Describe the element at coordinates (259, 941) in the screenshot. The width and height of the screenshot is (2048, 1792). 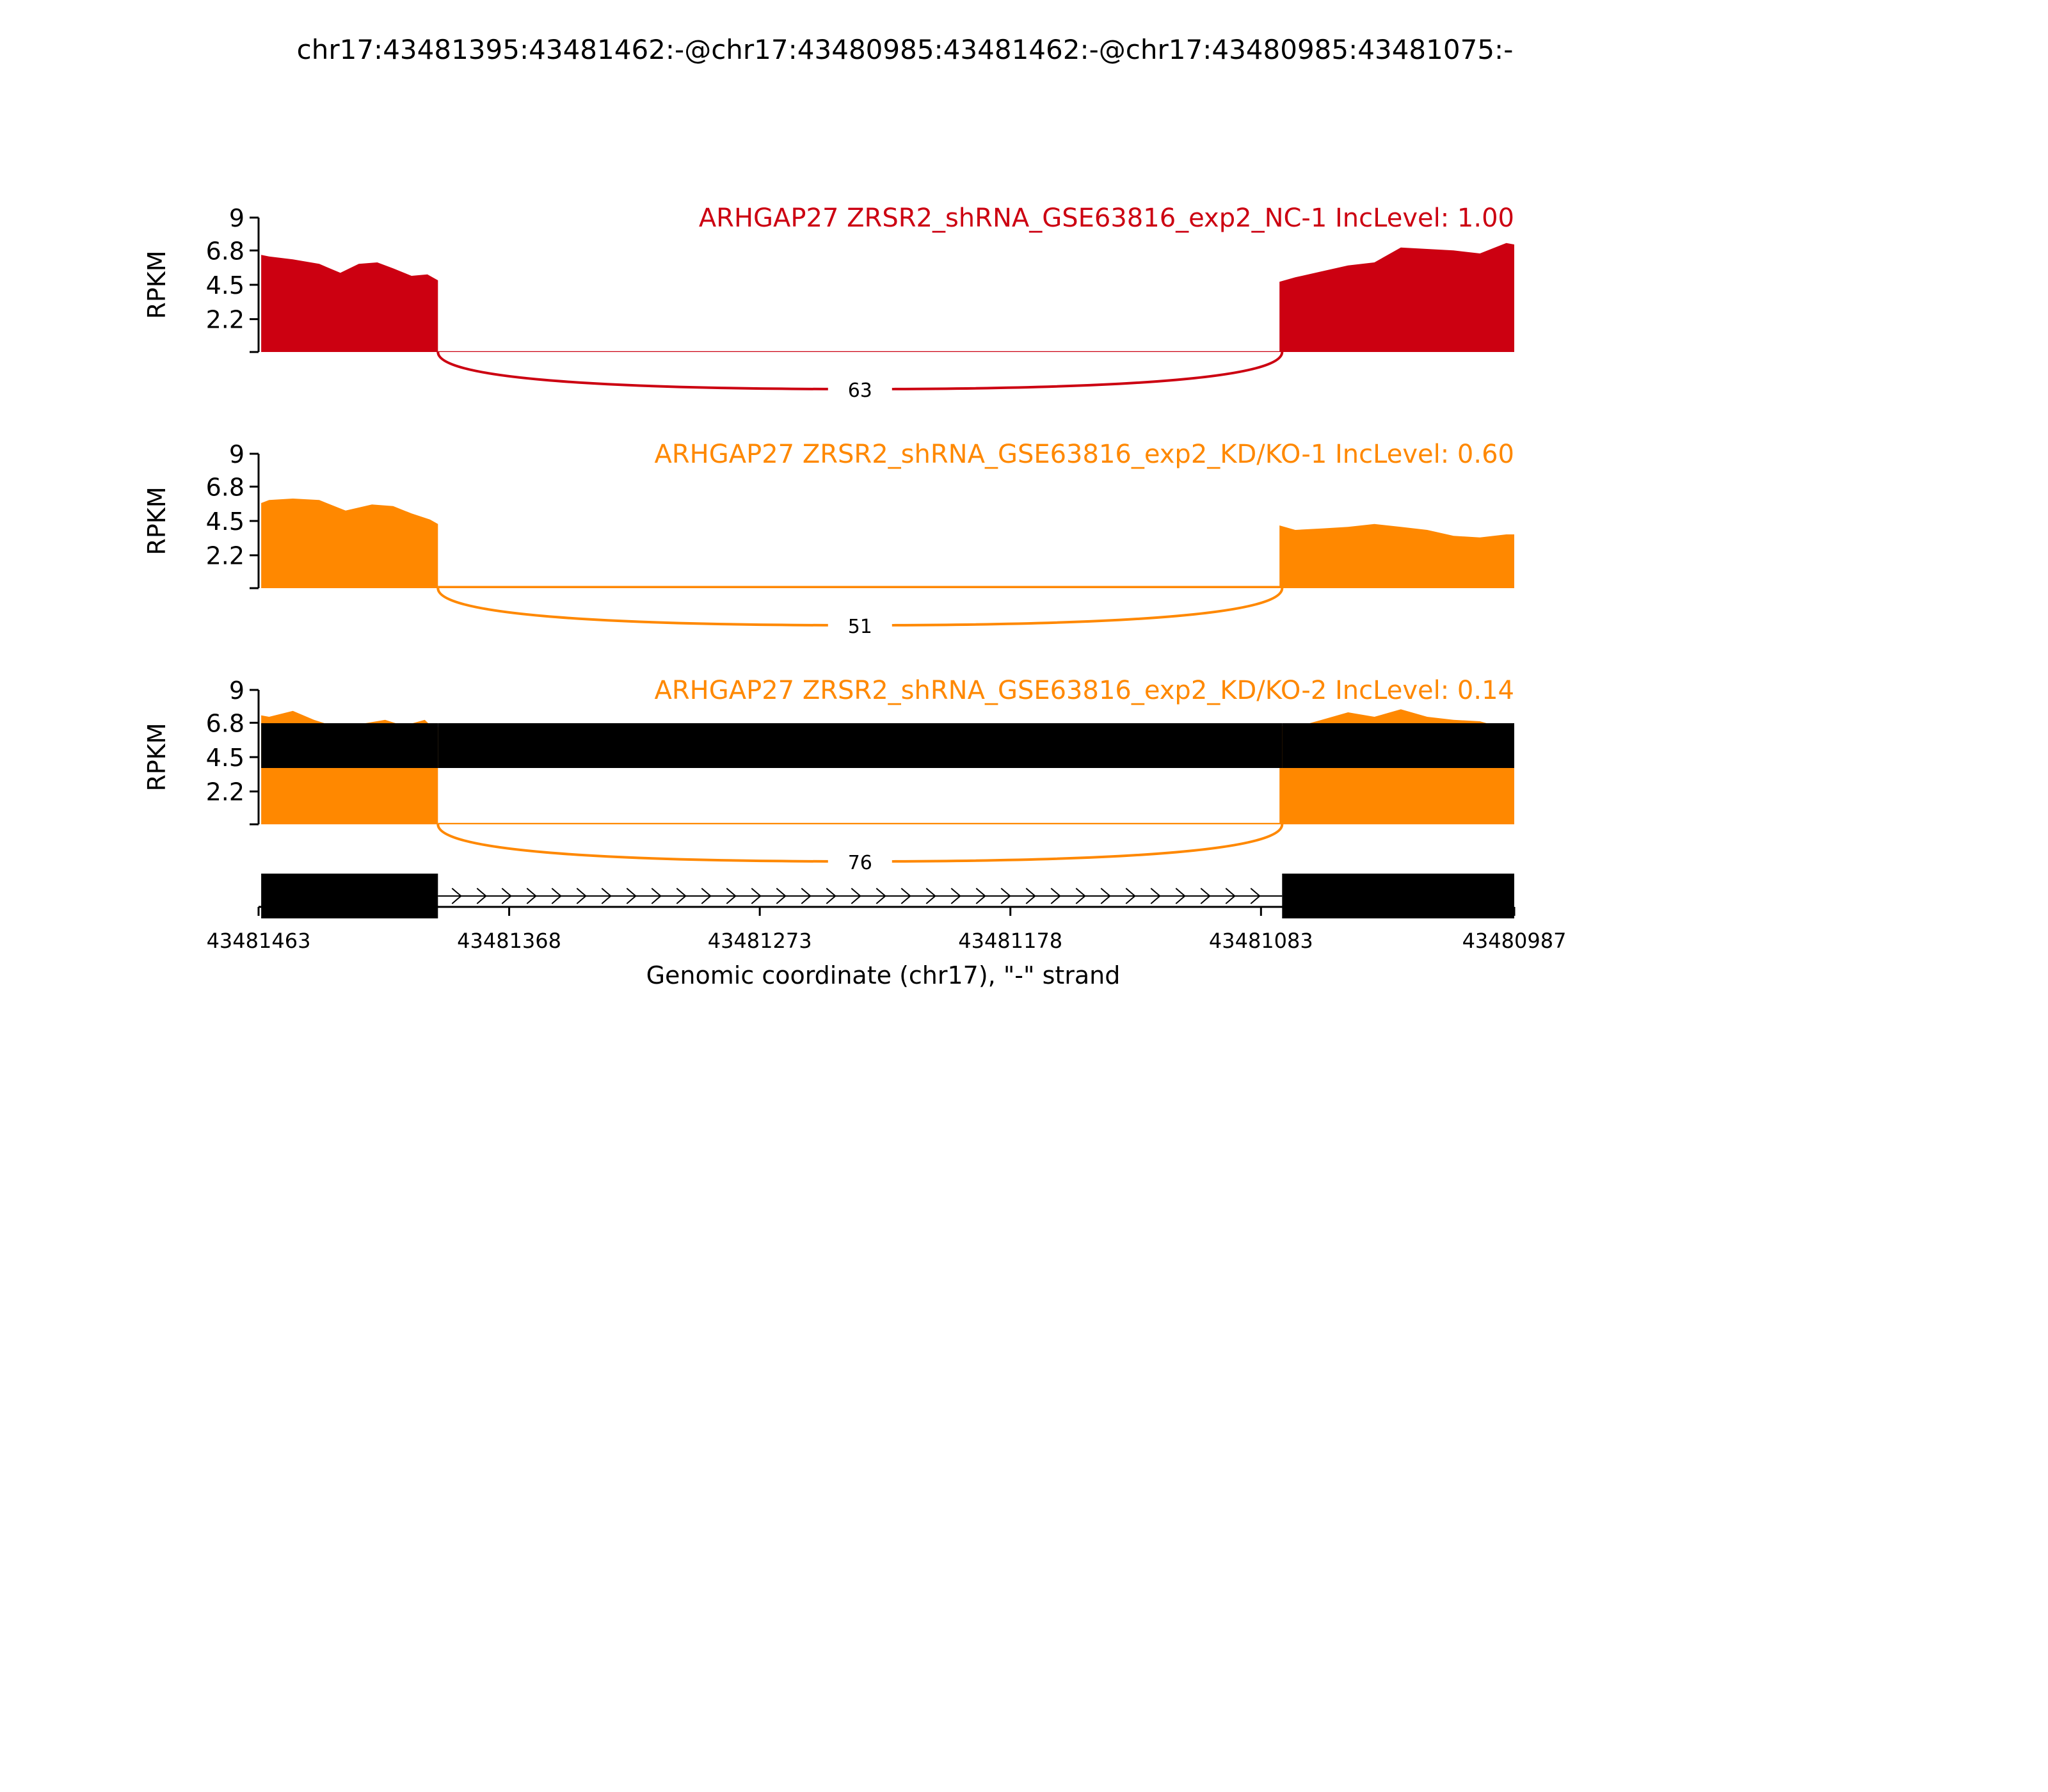
I see `x-tick-label-1: 43481463` at that location.